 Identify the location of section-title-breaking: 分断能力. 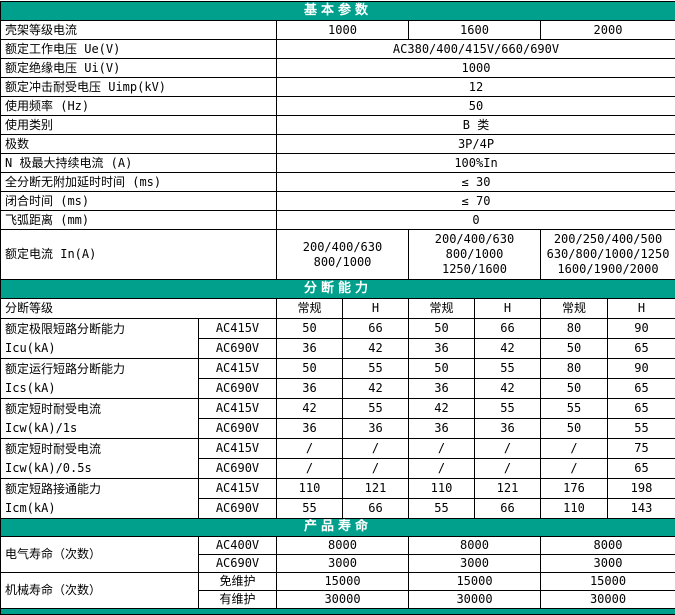
(338, 289).